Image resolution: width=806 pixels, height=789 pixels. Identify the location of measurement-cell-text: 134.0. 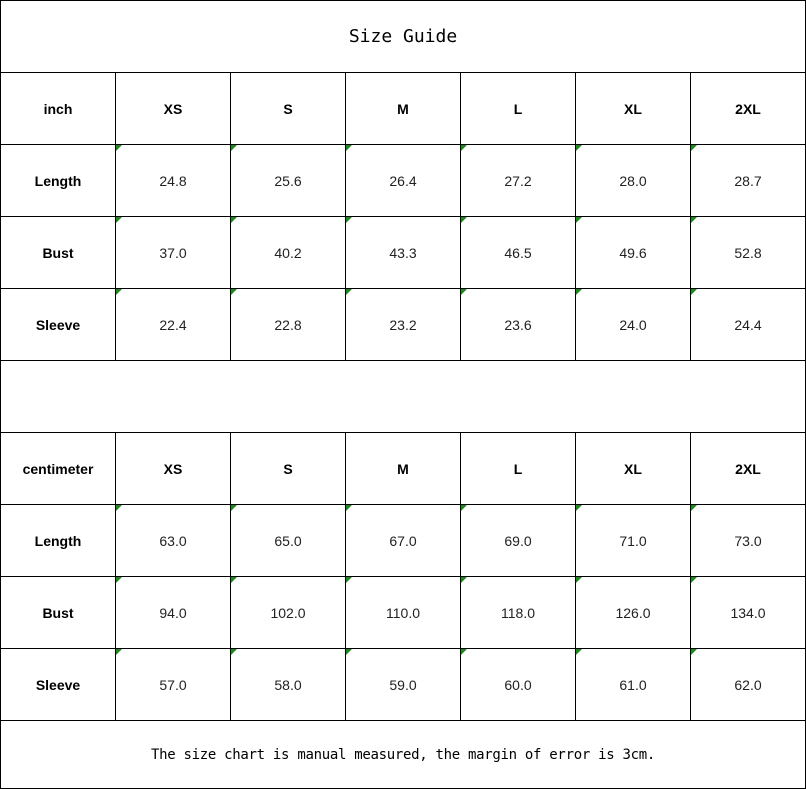
(748, 612).